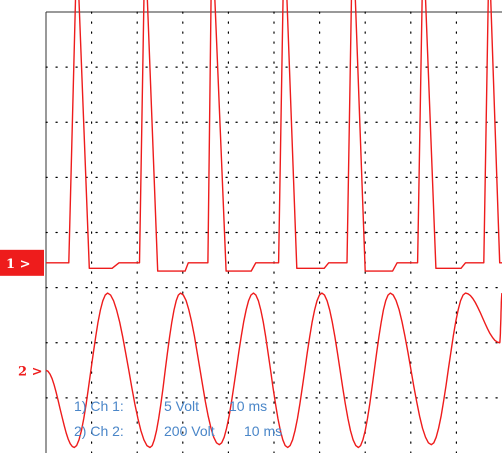 Image resolution: width=502 pixels, height=453 pixels. I want to click on legend-ch1-time: 10 ms, so click(248, 406).